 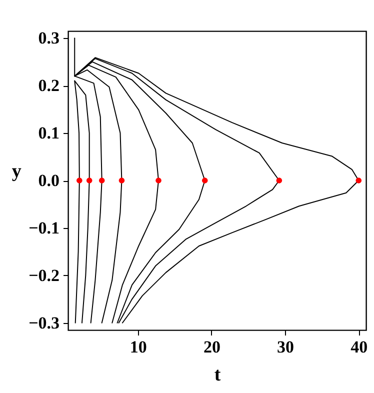 What do you see at coordinates (359, 347) in the screenshot?
I see `x-tick-label: 40` at bounding box center [359, 347].